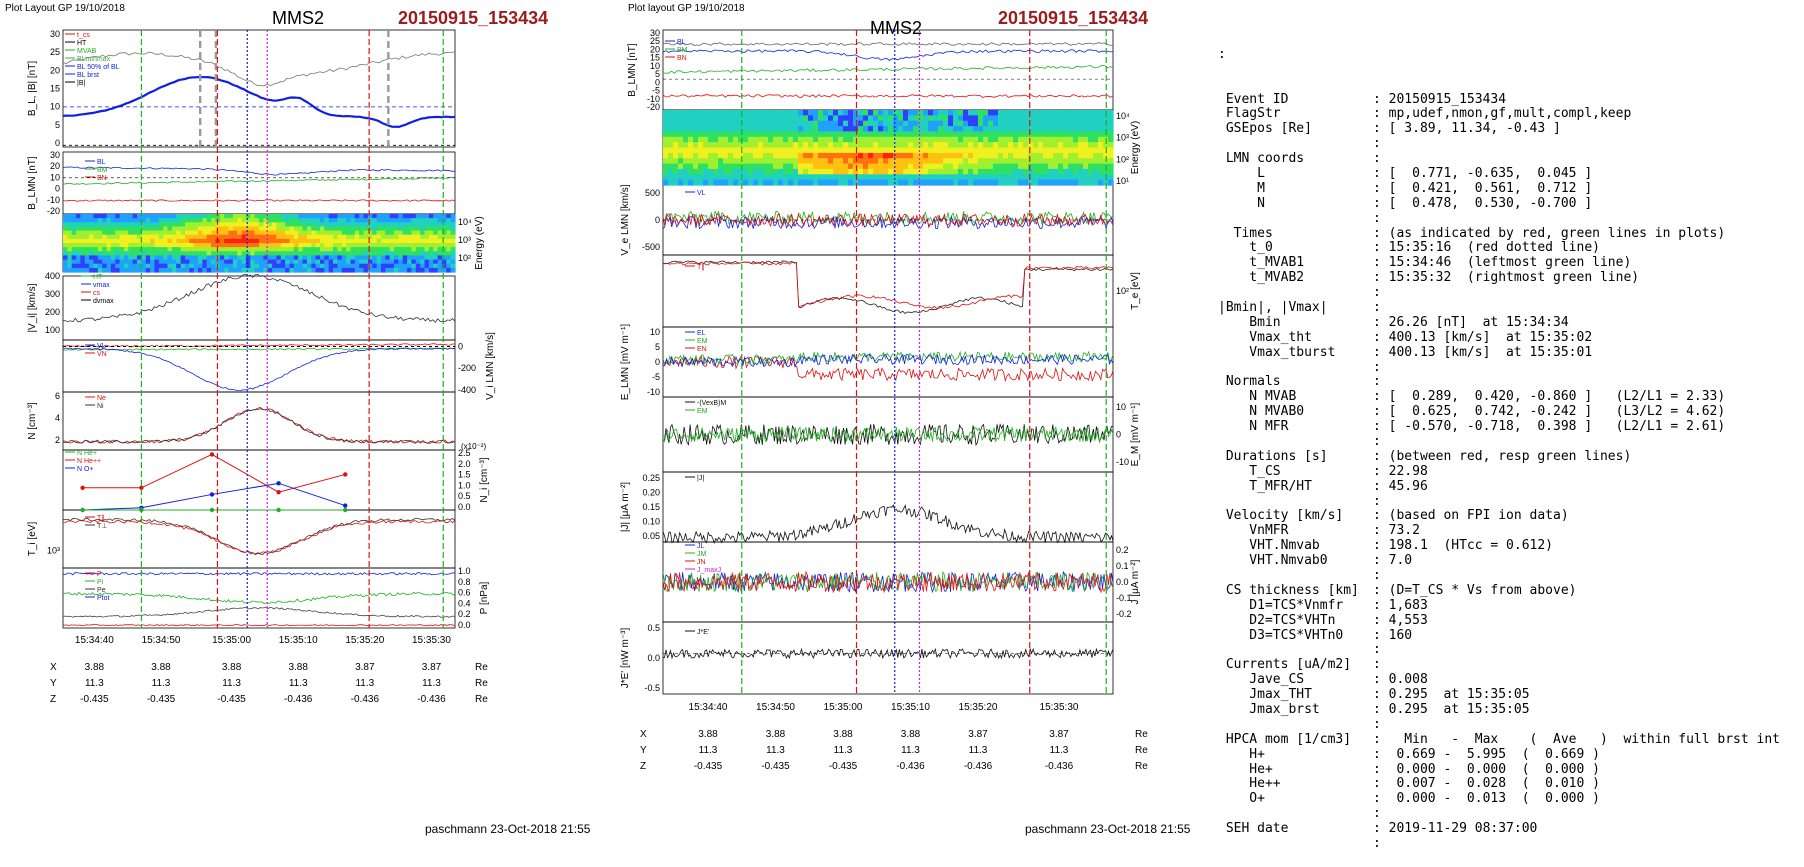 This screenshot has height=867, width=1804. What do you see at coordinates (1486, 769) in the screenshot?
I see `info-value: : 0.000 - 0.000 ( 0.000 )` at bounding box center [1486, 769].